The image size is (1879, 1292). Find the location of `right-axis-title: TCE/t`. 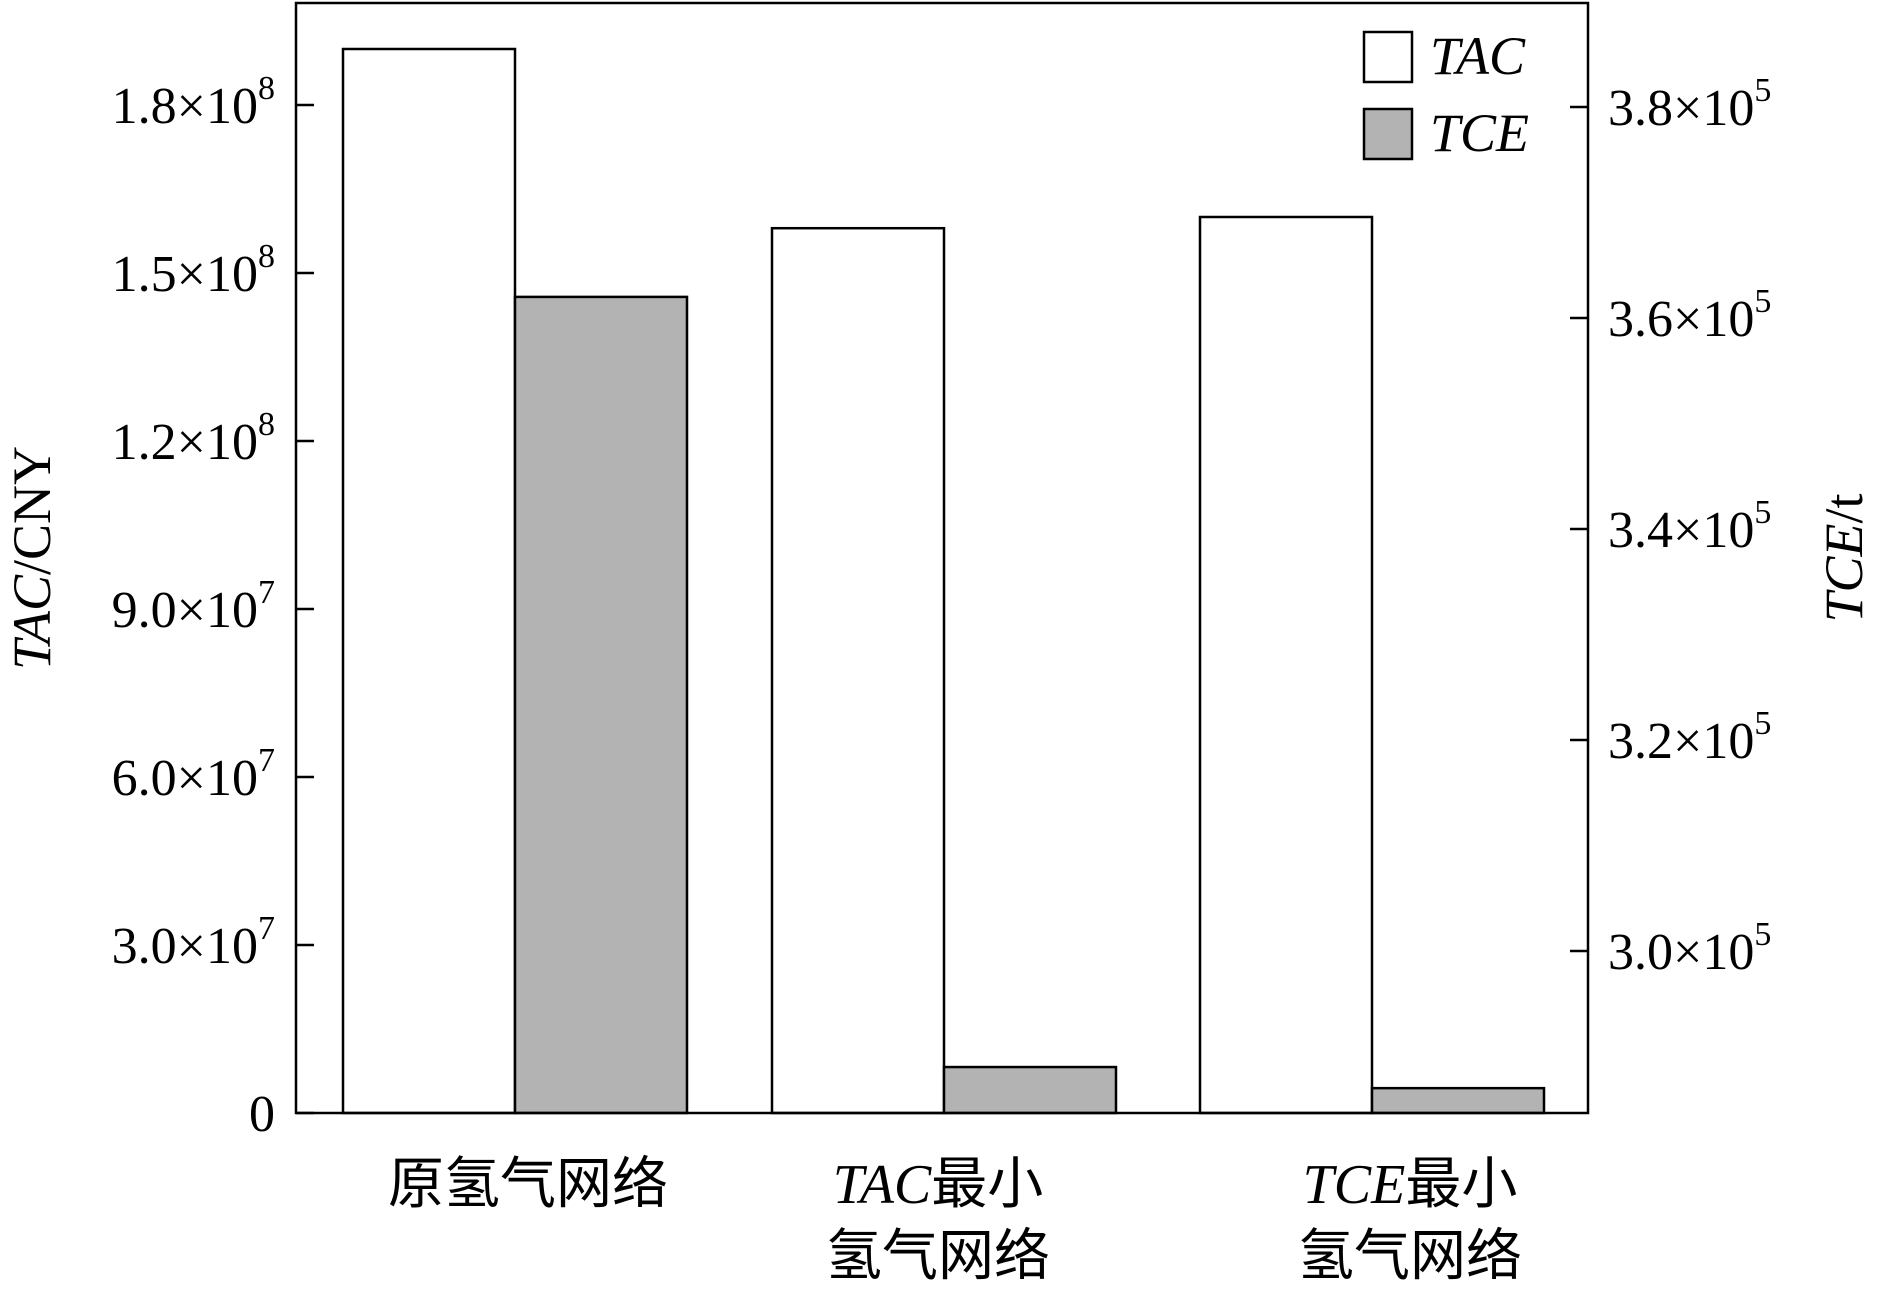

right-axis-title: TCE/t is located at coordinates (1844, 557).